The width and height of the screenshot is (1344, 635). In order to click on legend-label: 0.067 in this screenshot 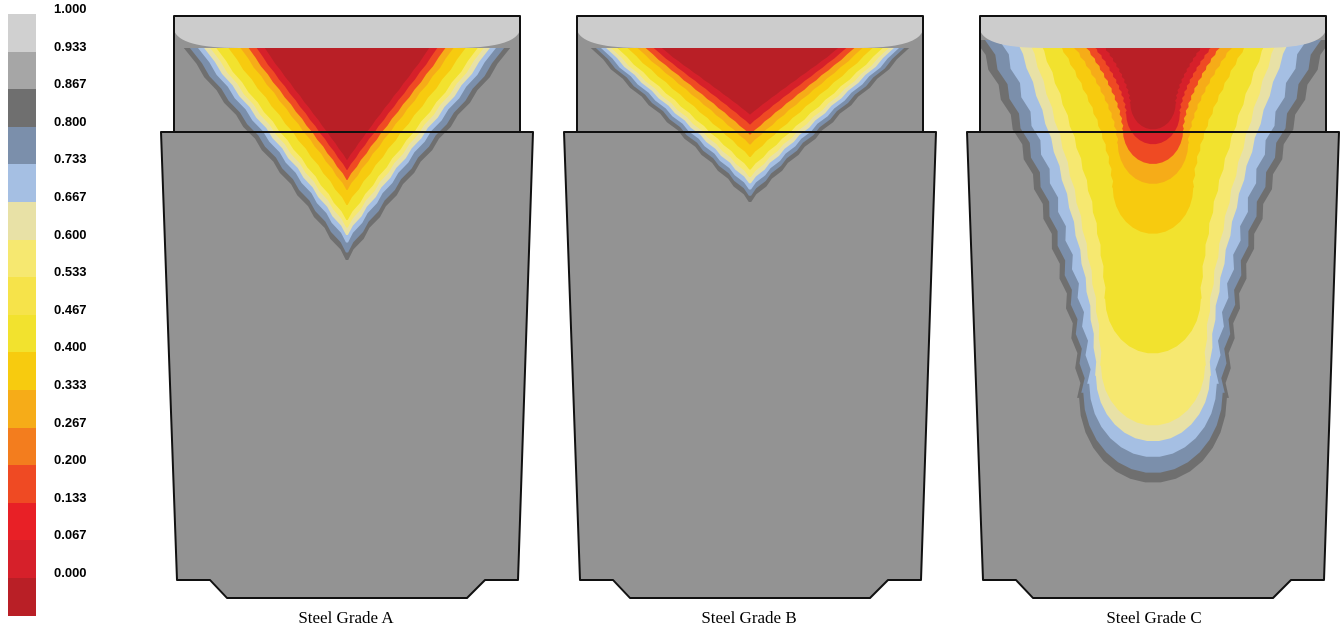, I will do `click(70, 535)`.